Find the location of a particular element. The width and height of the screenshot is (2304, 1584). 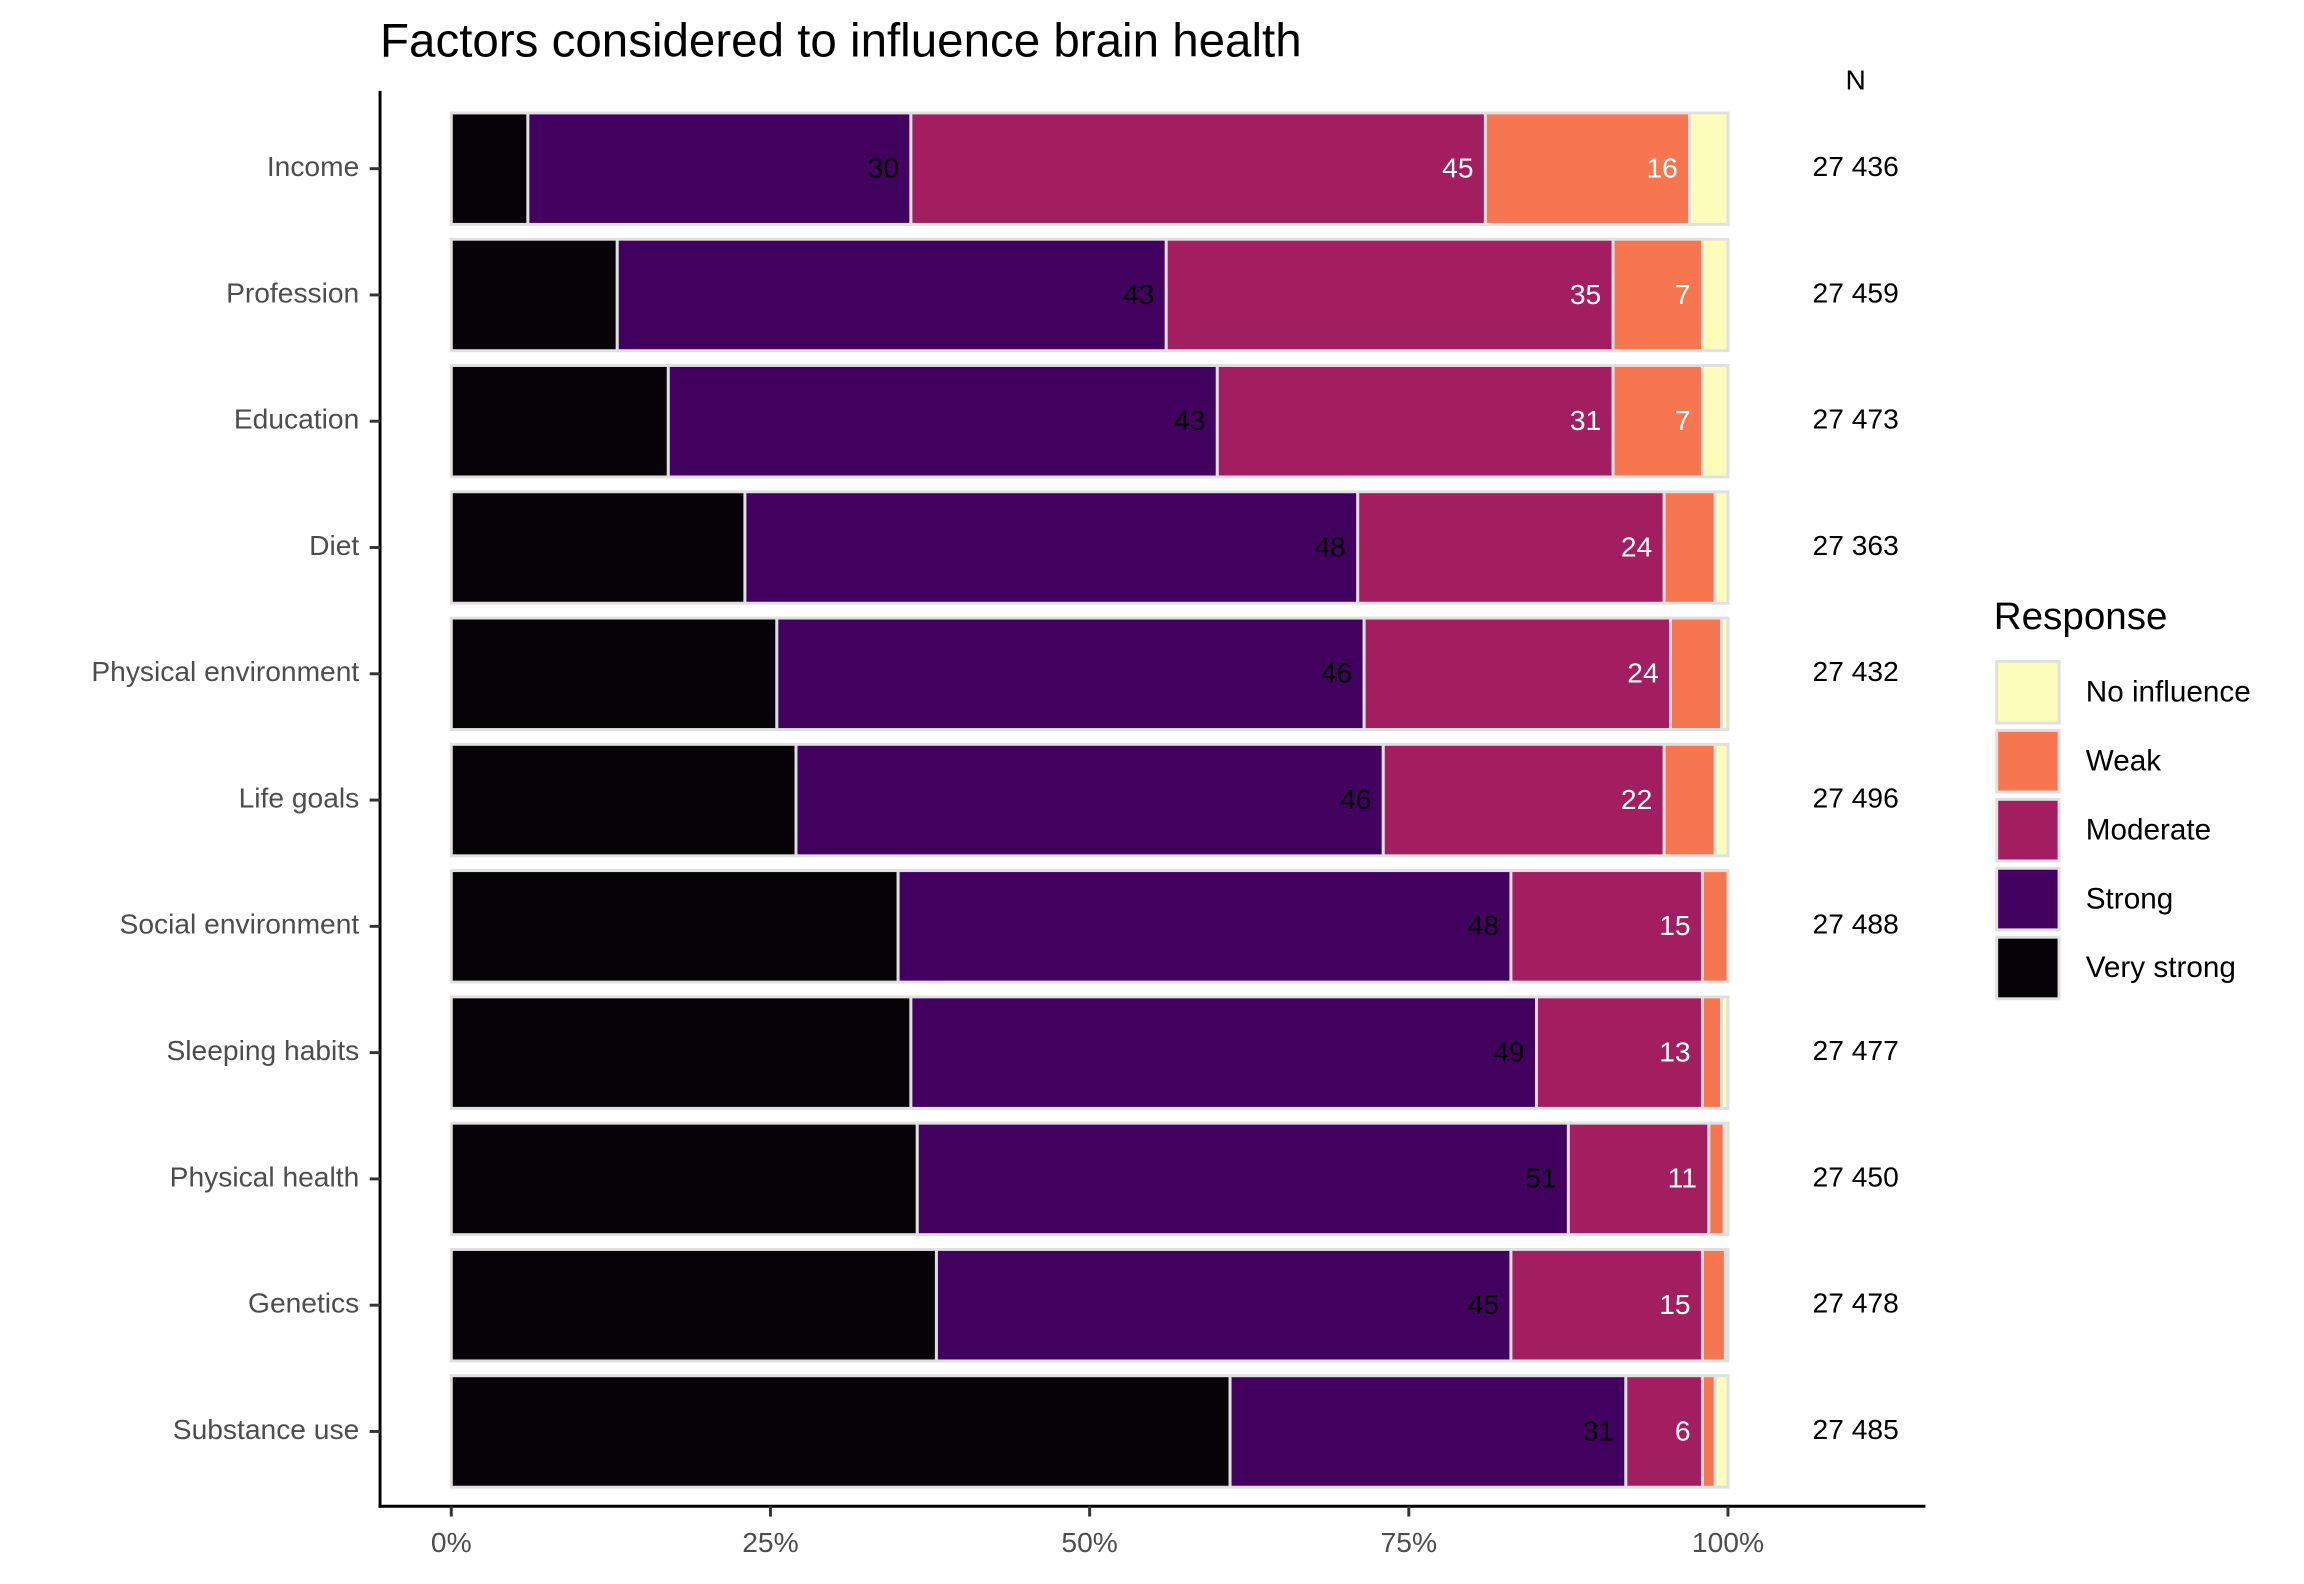

y-tick-label: Genetics is located at coordinates (303, 1303).